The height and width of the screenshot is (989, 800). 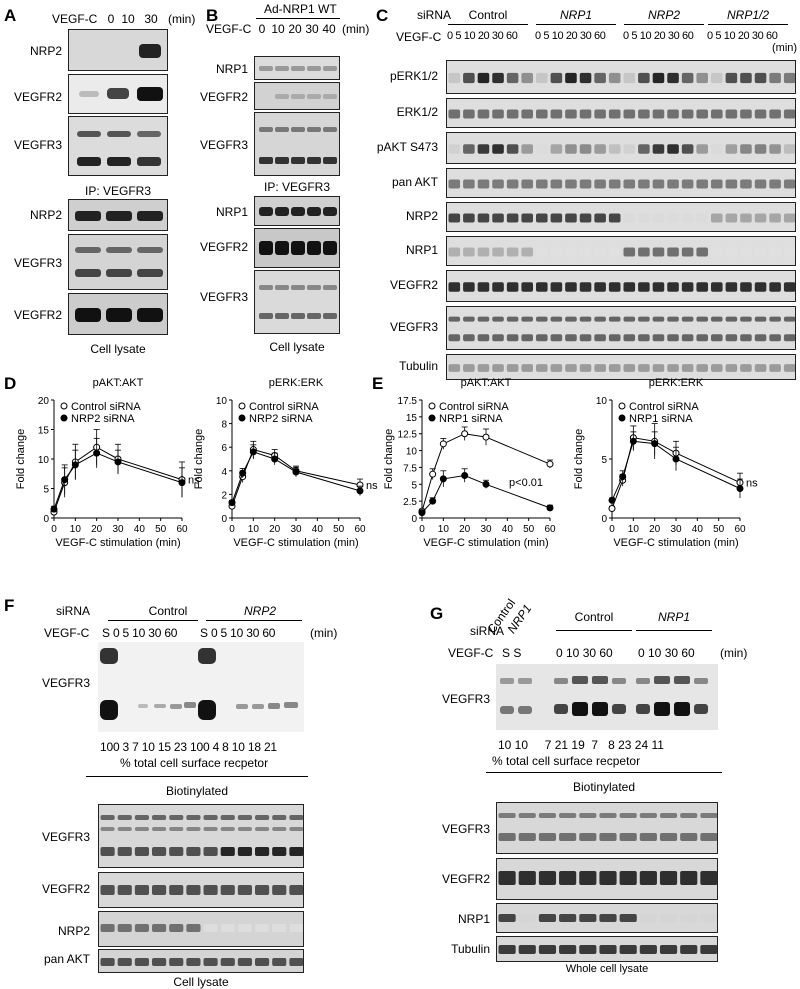 What do you see at coordinates (76, 529) in the screenshot?
I see `x-tick-label: 10` at bounding box center [76, 529].